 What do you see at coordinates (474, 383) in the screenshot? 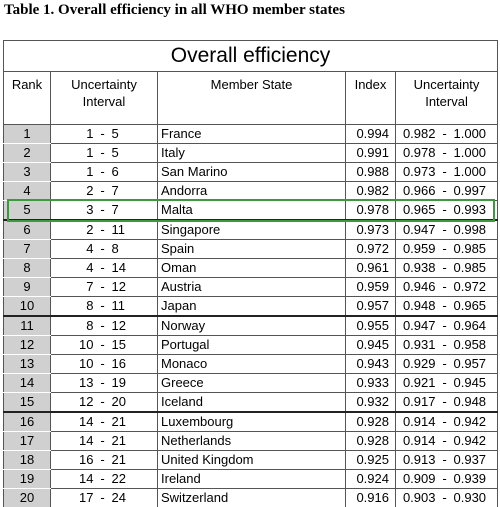
I see `ci-high: 0.945` at bounding box center [474, 383].